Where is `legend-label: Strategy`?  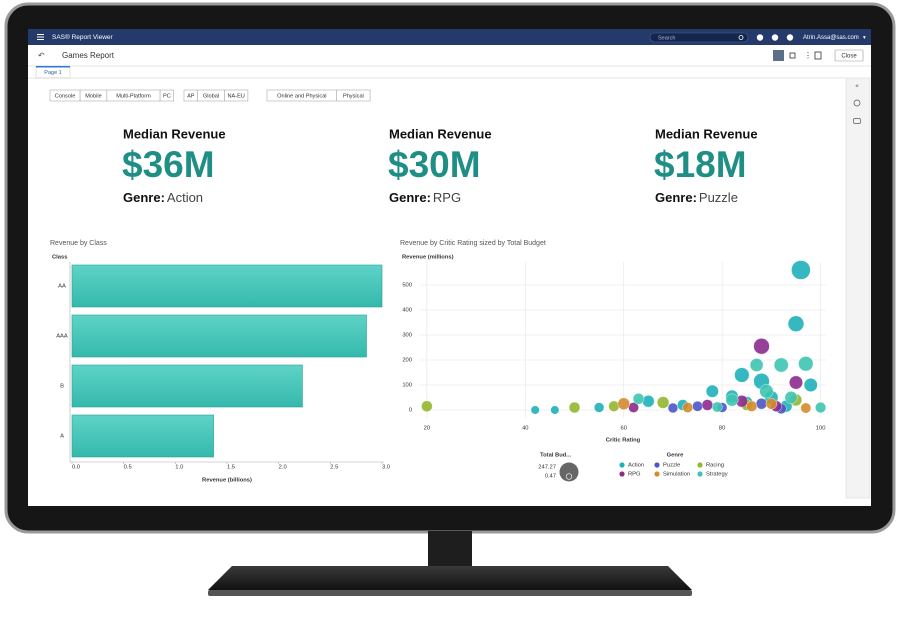 legend-label: Strategy is located at coordinates (717, 475).